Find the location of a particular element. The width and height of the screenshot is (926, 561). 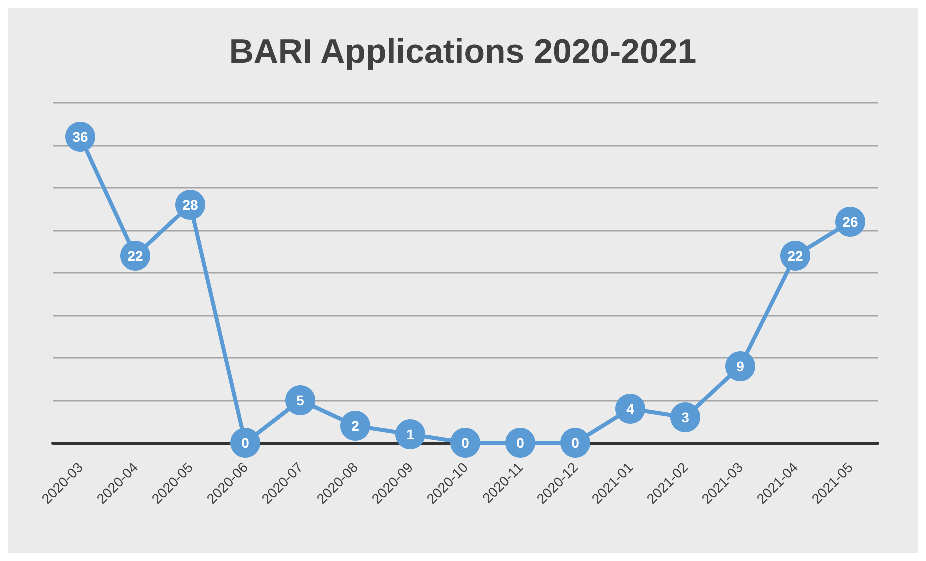

data-label: 4 is located at coordinates (630, 409).